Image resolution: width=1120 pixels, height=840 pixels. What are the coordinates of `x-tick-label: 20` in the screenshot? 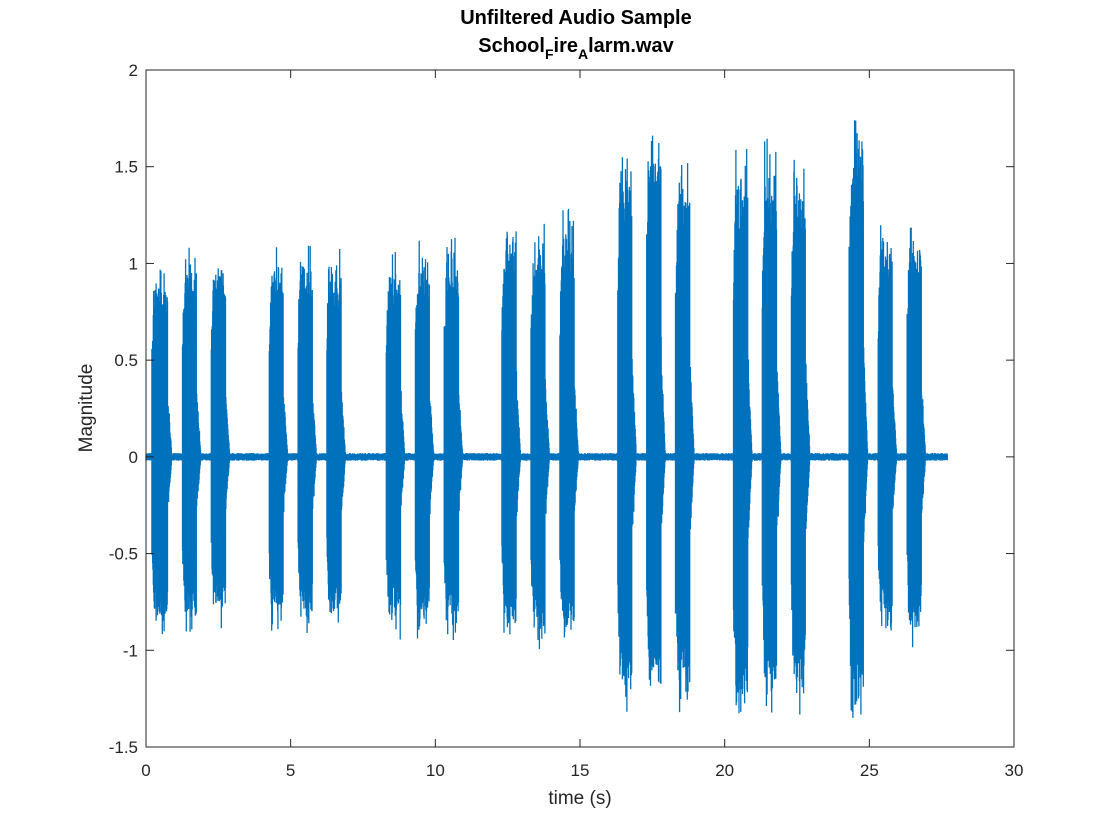 It's located at (724, 770).